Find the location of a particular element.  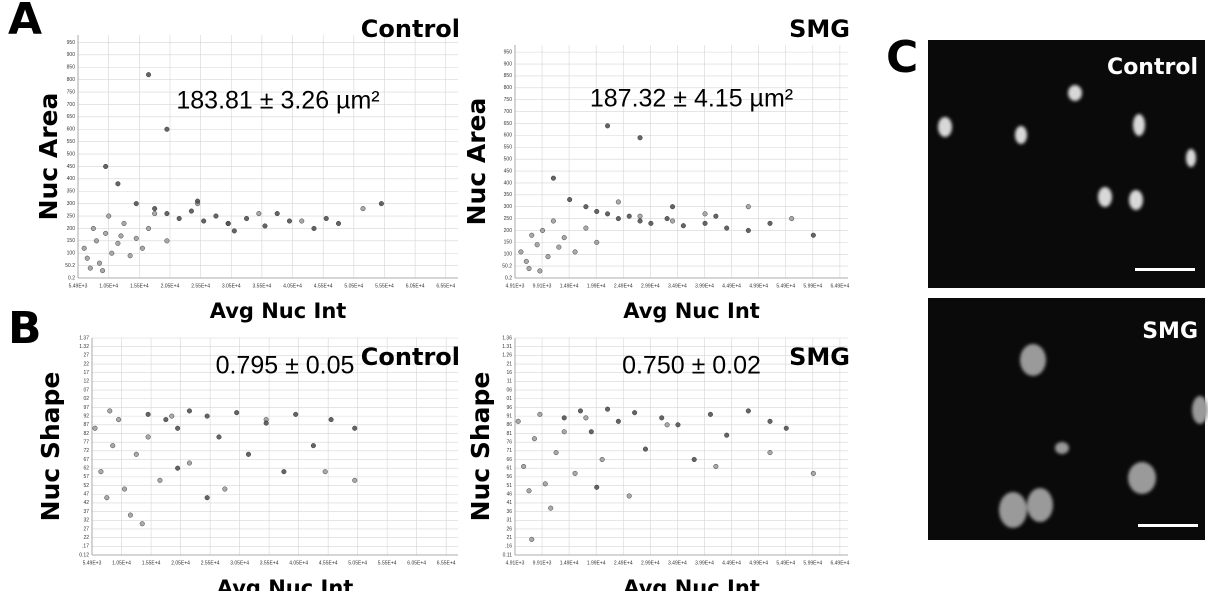

y-tick-label: 450 is located at coordinates (71, 167).